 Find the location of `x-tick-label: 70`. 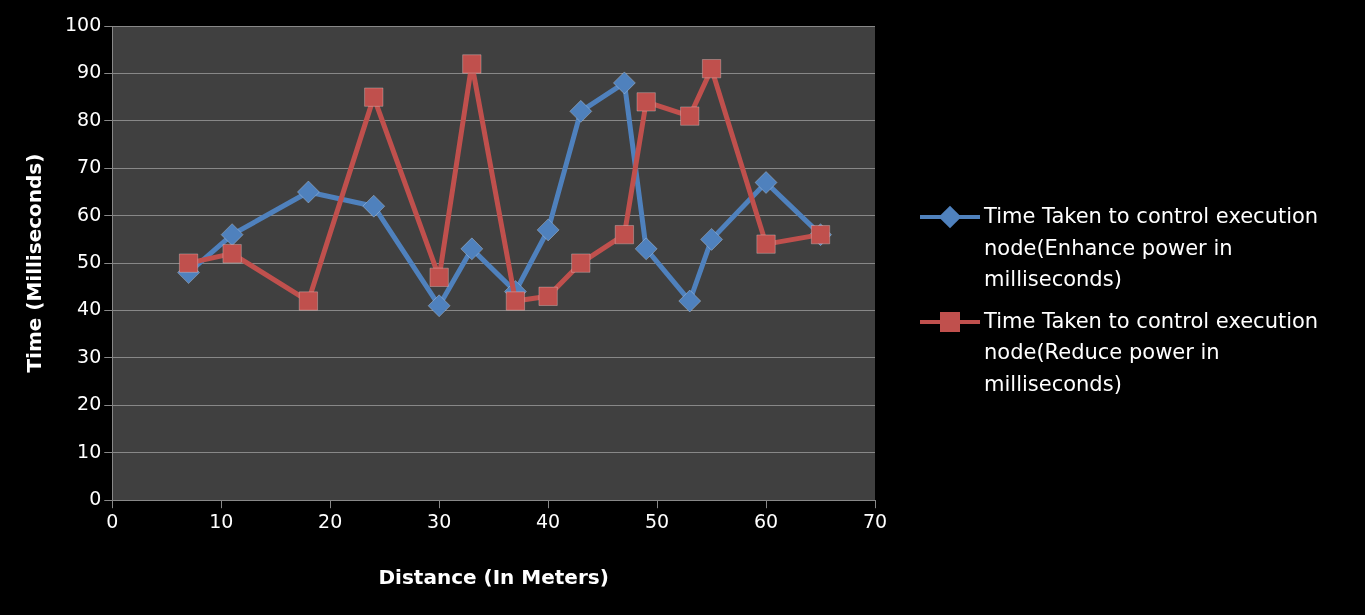

x-tick-label: 70 is located at coordinates (875, 520).